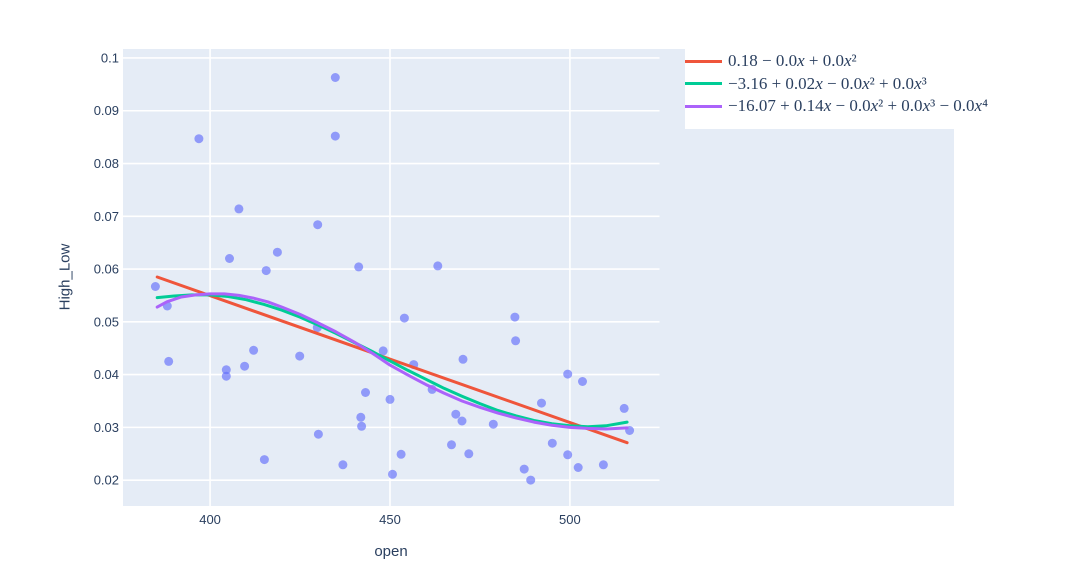 The width and height of the screenshot is (1080, 576). What do you see at coordinates (210, 519) in the screenshot?
I see `x-tick-label: 400` at bounding box center [210, 519].